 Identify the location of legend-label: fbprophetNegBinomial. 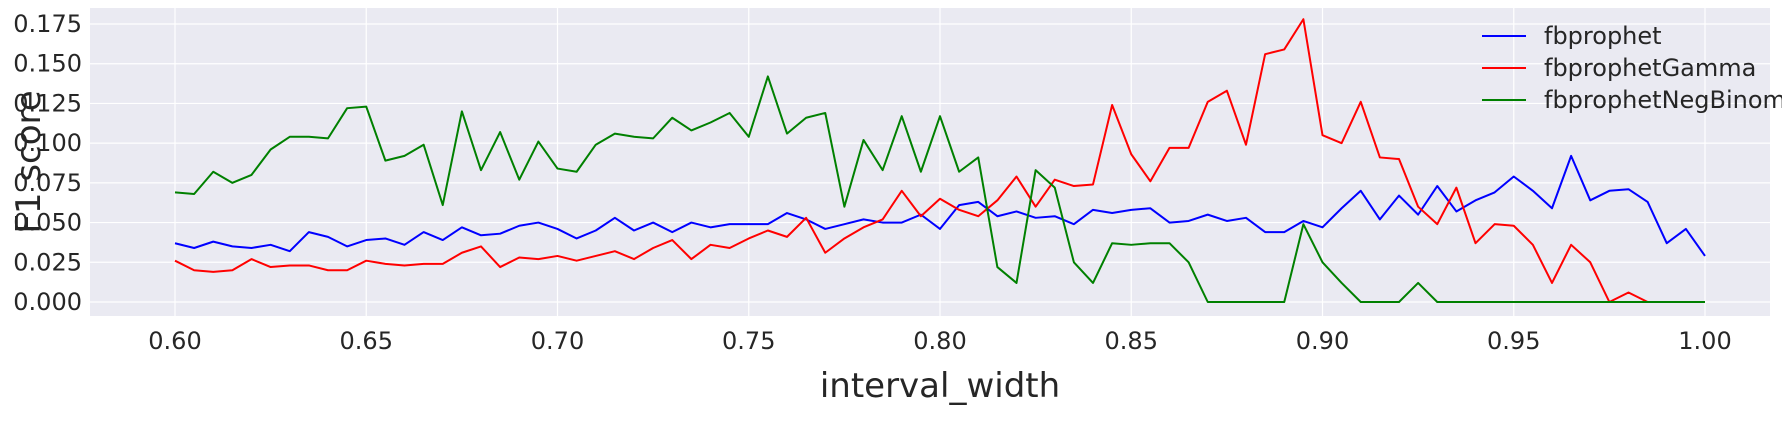
(1663, 100).